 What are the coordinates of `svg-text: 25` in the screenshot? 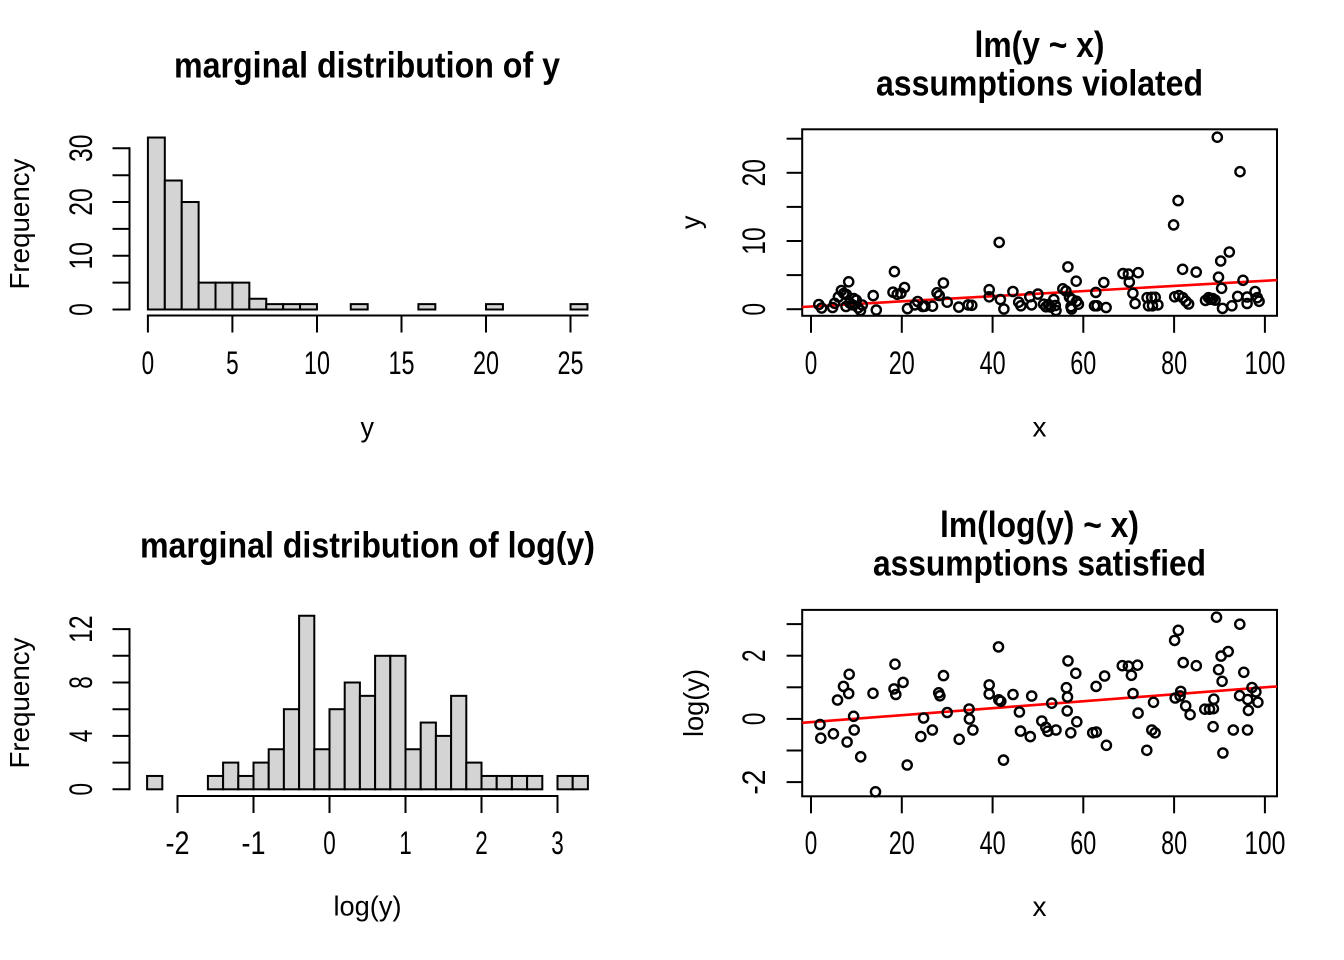 It's located at (571, 363).